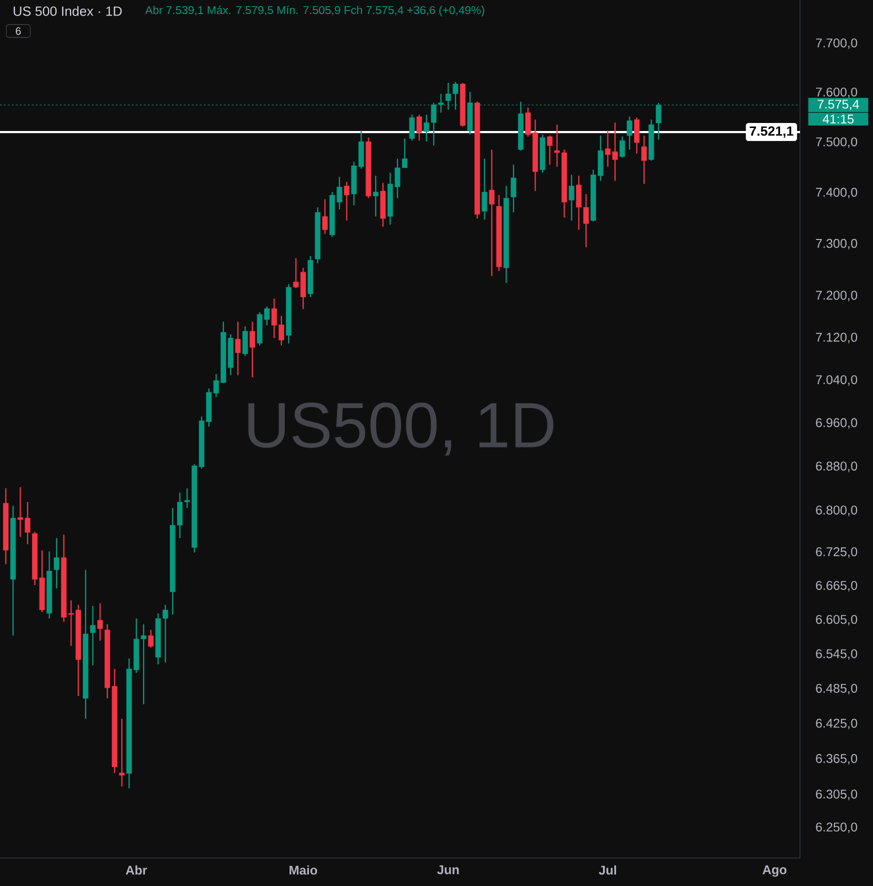  Describe the element at coordinates (837, 759) in the screenshot. I see `y-tick-label: 6.365,0` at that location.